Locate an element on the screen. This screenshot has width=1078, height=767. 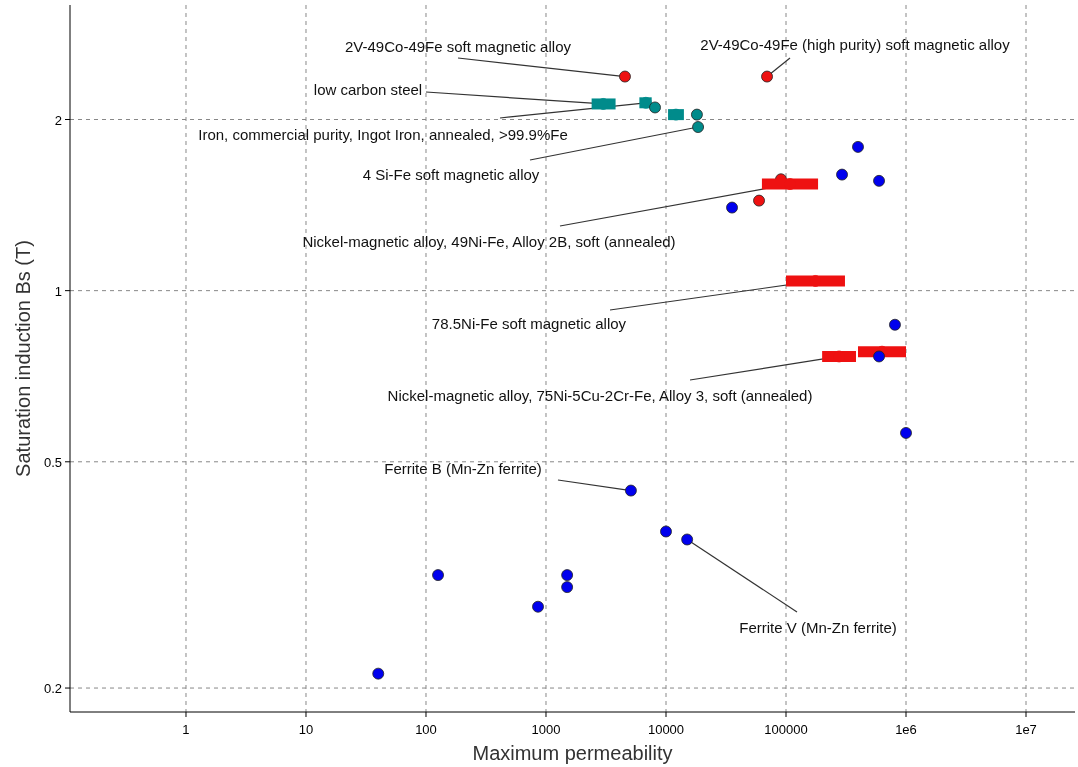
annotation: low carbon steel is located at coordinates (368, 89).